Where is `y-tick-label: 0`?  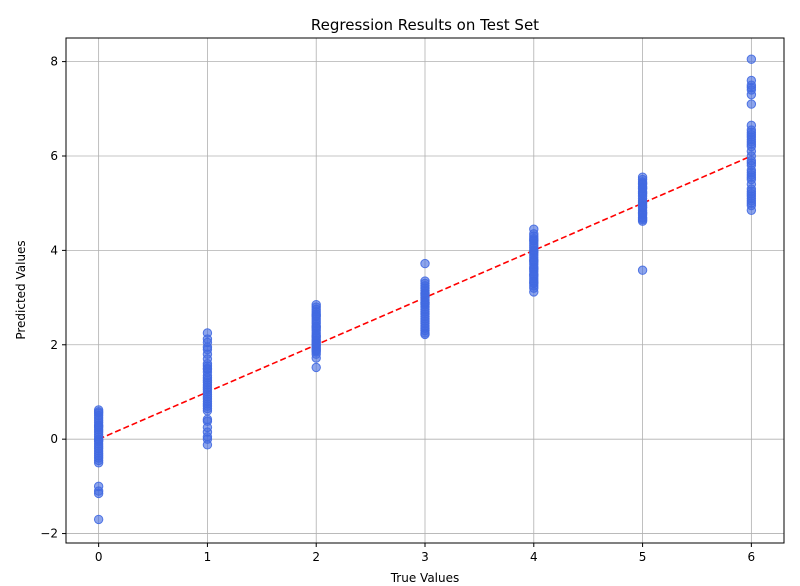
y-tick-label: 0 is located at coordinates (54, 439).